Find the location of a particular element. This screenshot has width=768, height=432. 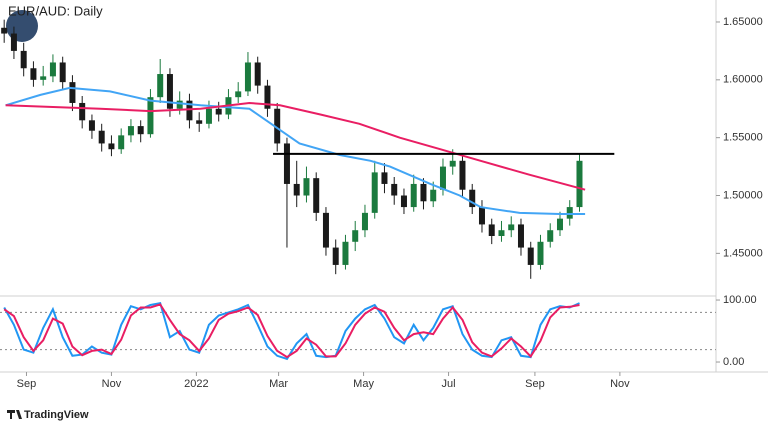

y-tick-label: 1.55000 is located at coordinates (743, 138).